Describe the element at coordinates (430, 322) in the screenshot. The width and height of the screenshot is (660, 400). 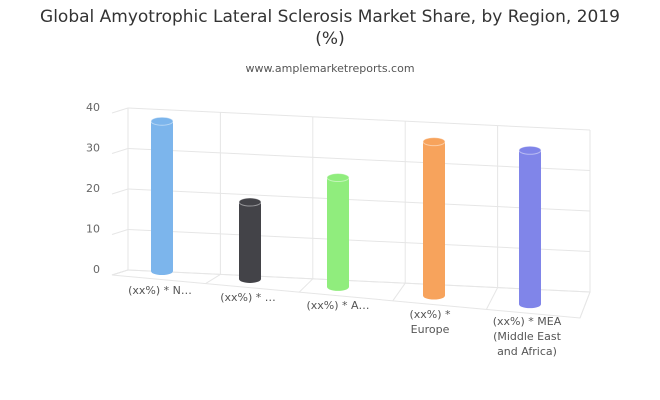
I see `x-tick-label: (xx%) * Europe` at that location.